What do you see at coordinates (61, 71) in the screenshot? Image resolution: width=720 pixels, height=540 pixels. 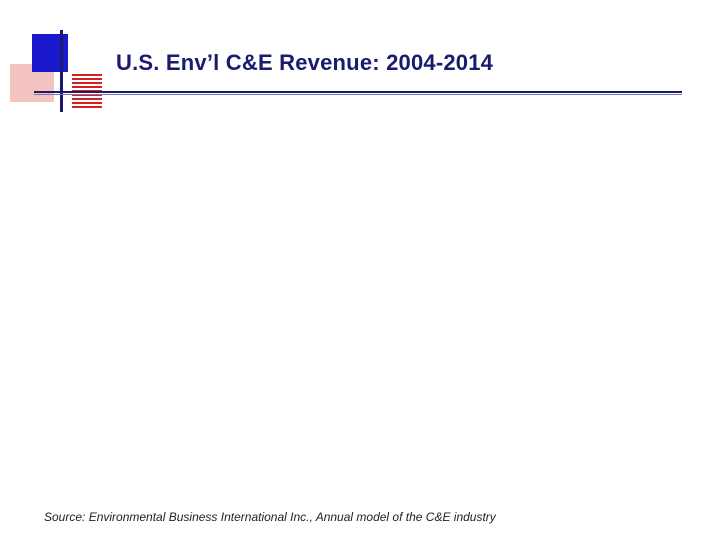 I see `vertical-line-decoration` at bounding box center [61, 71].